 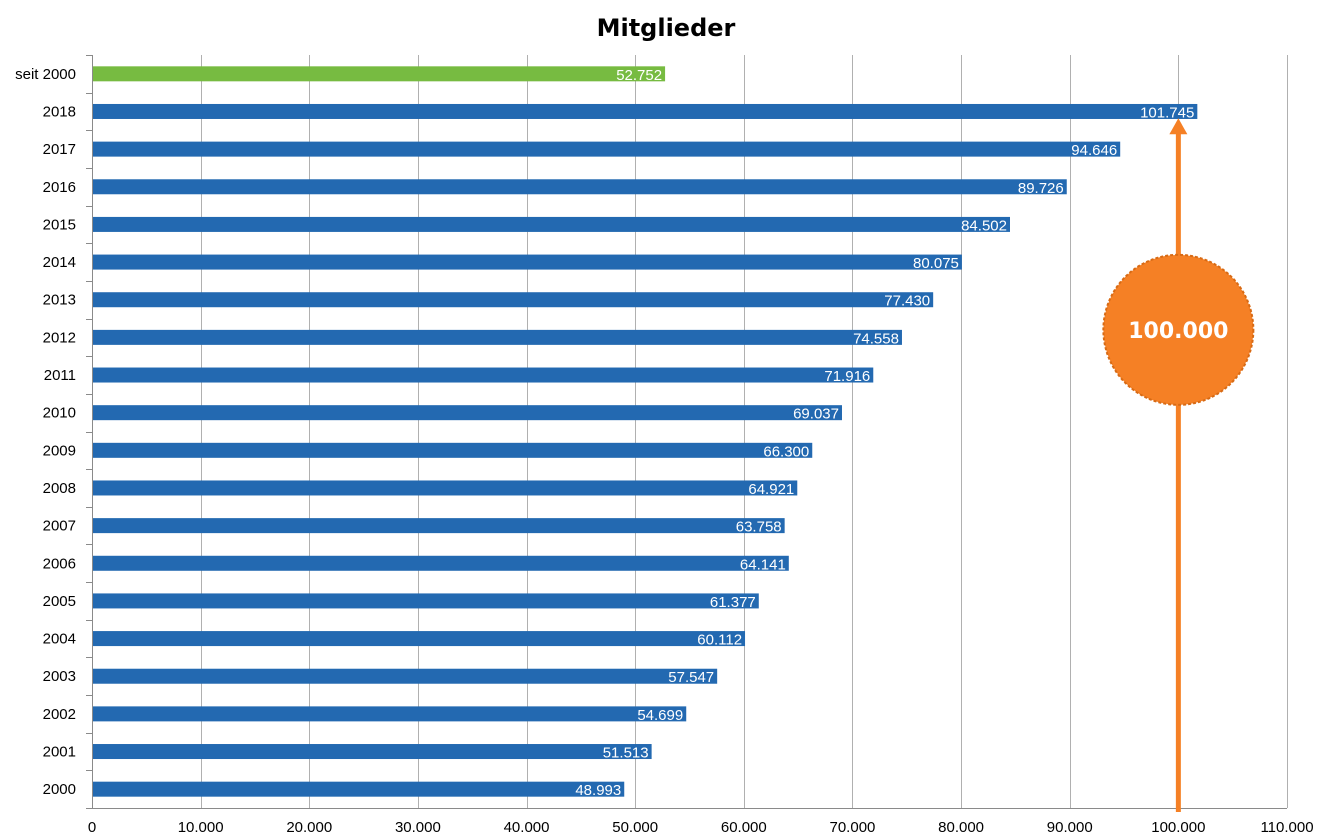 What do you see at coordinates (984, 225) in the screenshot?
I see `data-label: 84.502` at bounding box center [984, 225].